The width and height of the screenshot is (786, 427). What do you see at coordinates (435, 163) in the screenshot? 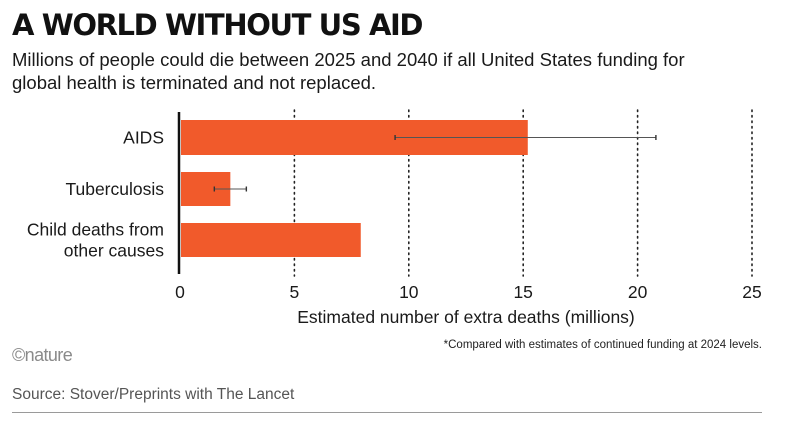
I see `error-bars` at bounding box center [435, 163].